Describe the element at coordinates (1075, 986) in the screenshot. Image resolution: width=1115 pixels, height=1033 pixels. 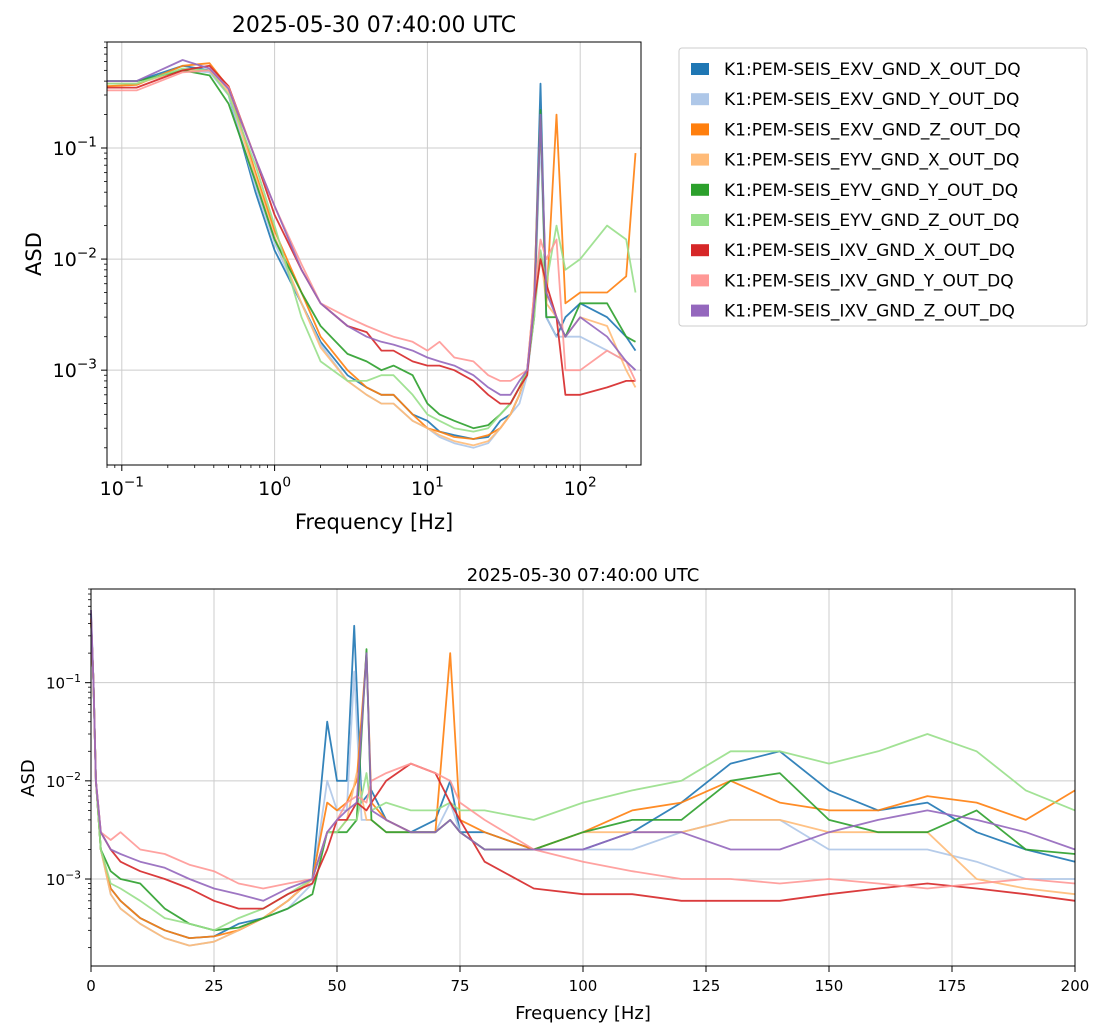
I see `bottom-x-tick-label: 200` at that location.